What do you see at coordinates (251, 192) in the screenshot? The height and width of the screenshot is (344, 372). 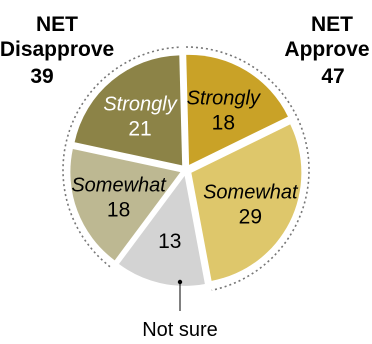 I see `slice-label-approve-somewhat: Somewhat` at bounding box center [251, 192].